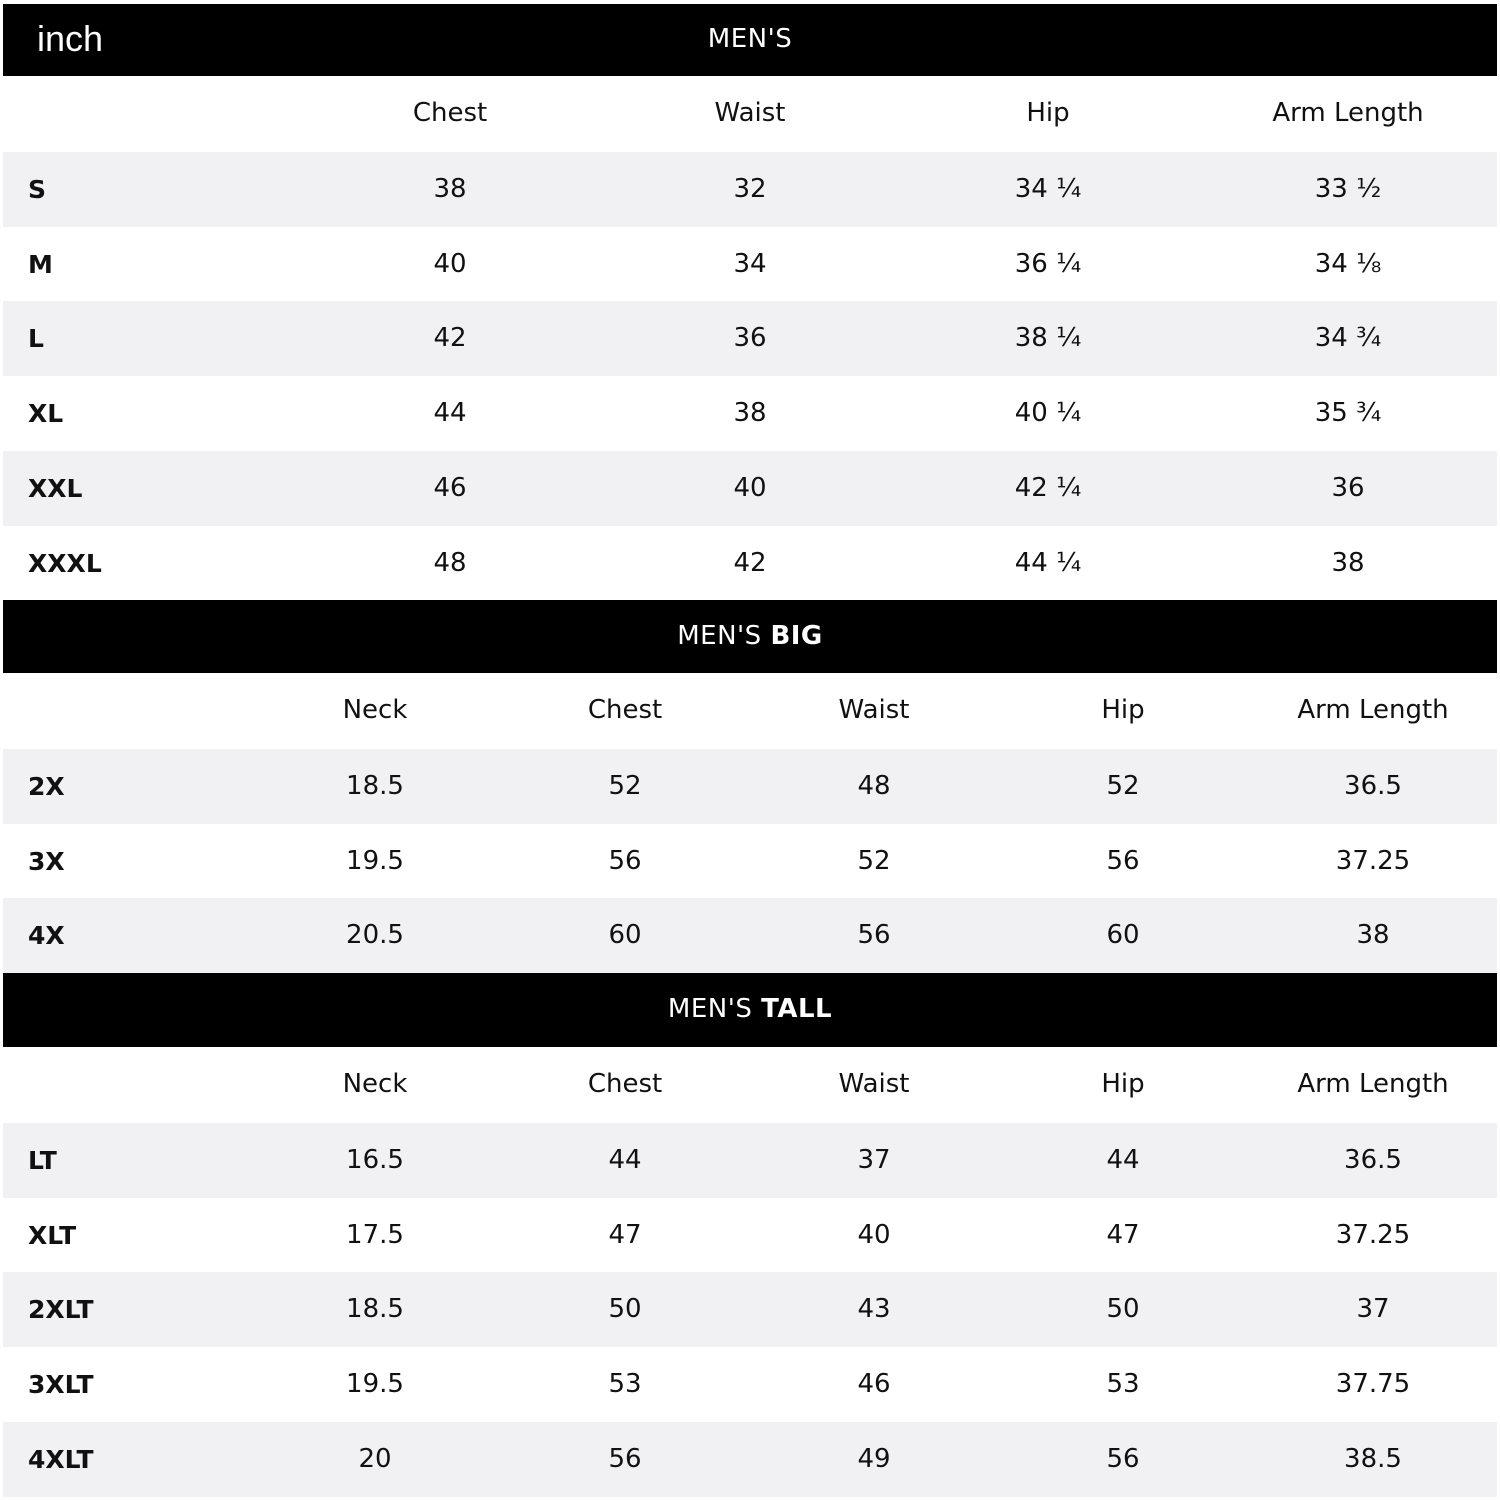 This screenshot has width=1500, height=1500. Describe the element at coordinates (40, 264) in the screenshot. I see `size-label: M` at that location.